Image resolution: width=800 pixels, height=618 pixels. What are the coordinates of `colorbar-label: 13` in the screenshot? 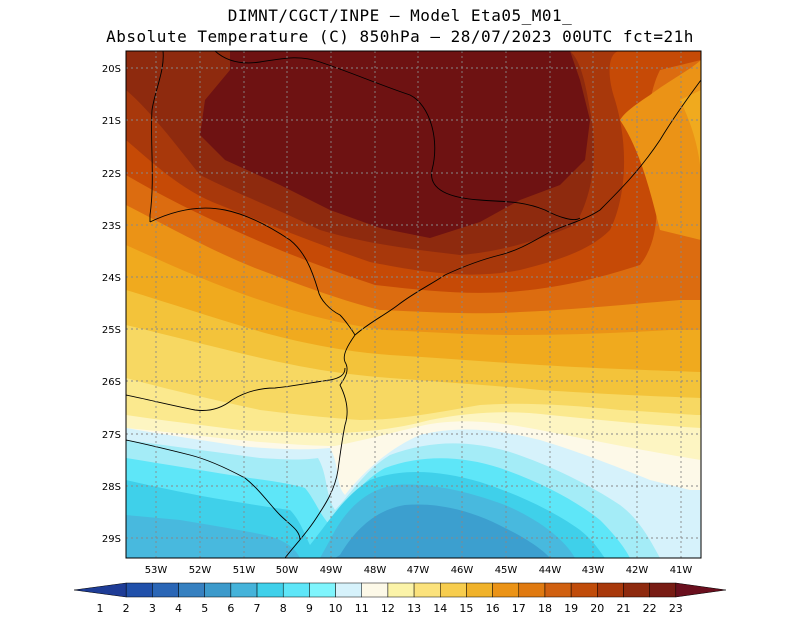 It's located at (414, 608).